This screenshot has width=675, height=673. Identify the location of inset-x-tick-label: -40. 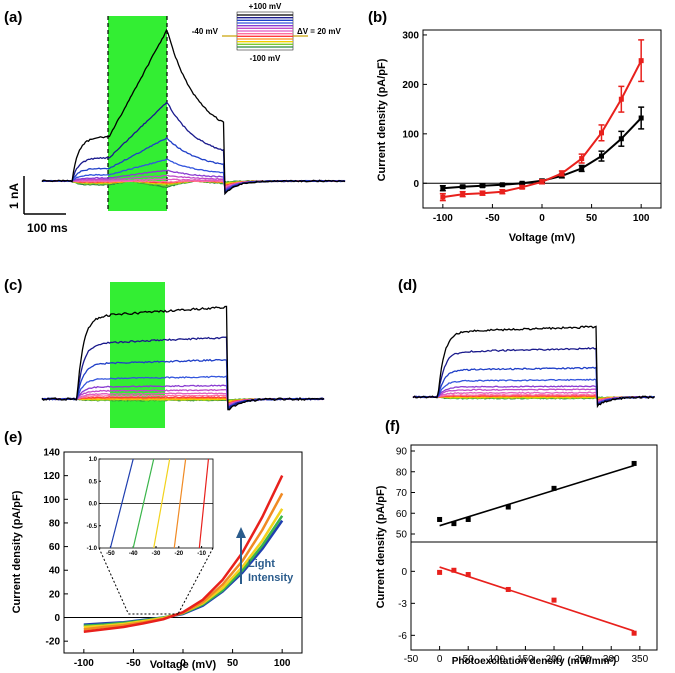
(133, 554).